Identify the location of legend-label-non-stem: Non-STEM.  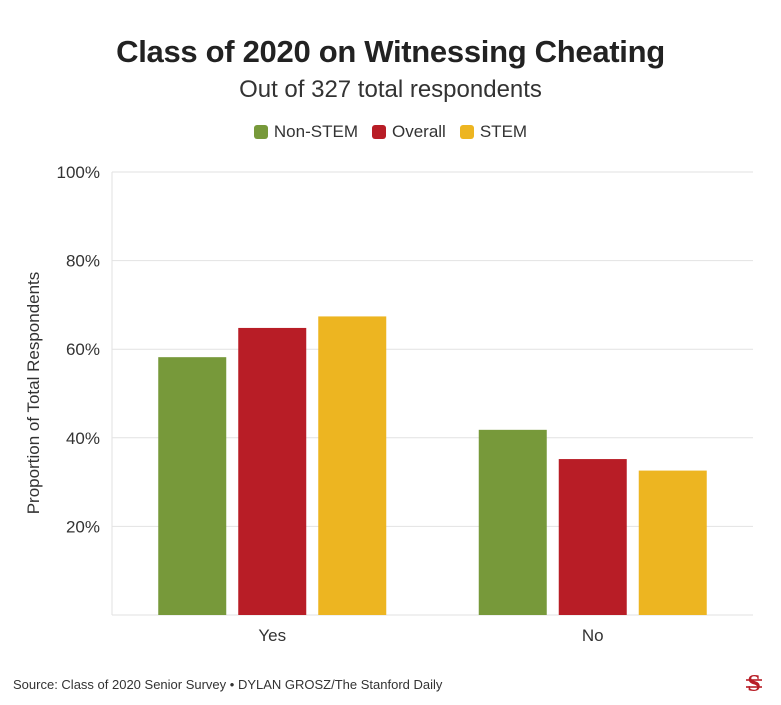
(315, 131).